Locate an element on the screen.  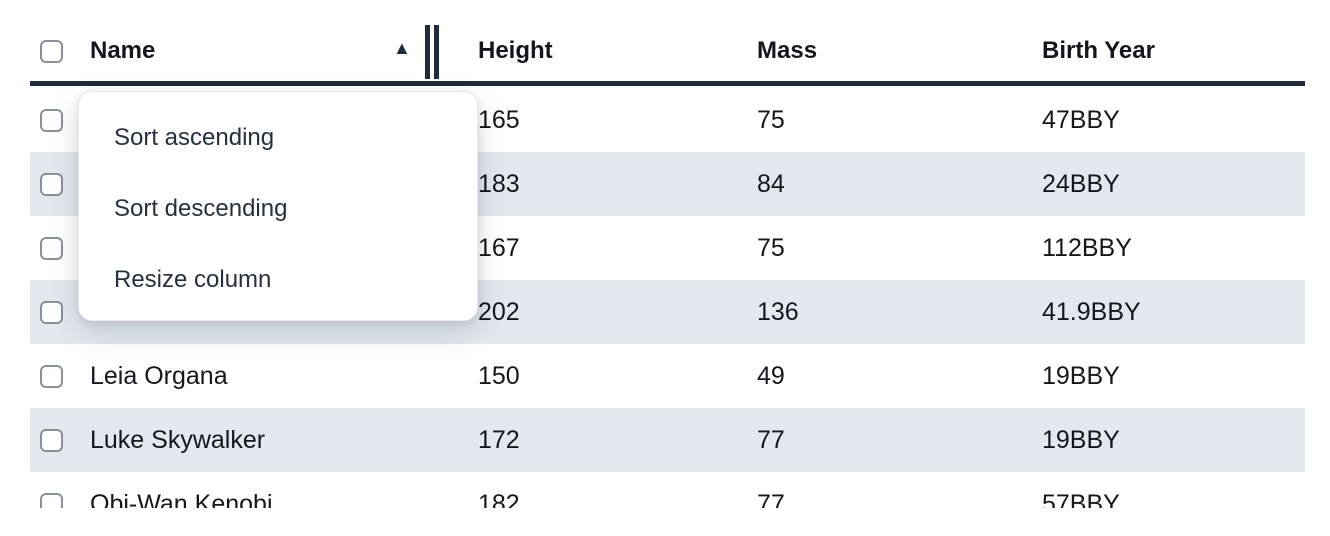
table-row: 165 75 47BBY is located at coordinates (667, 120).